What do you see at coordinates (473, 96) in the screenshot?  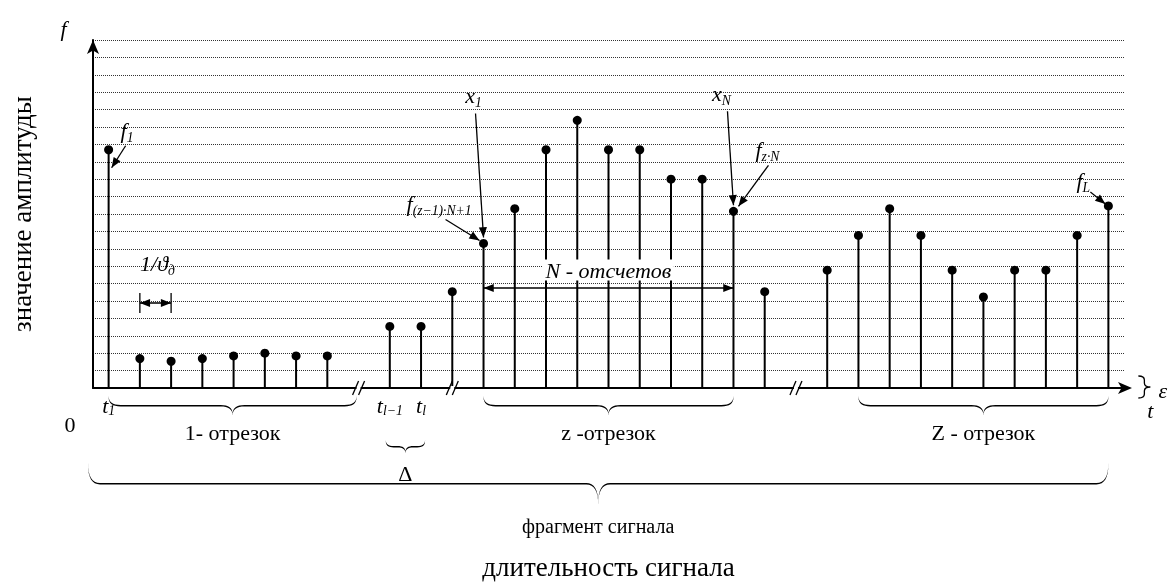 I see `text: x$_{1}$` at bounding box center [473, 96].